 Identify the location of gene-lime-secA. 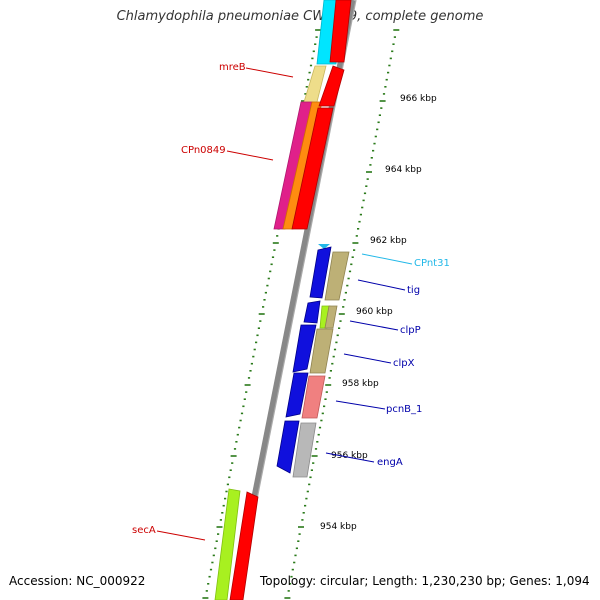
(227, 544).